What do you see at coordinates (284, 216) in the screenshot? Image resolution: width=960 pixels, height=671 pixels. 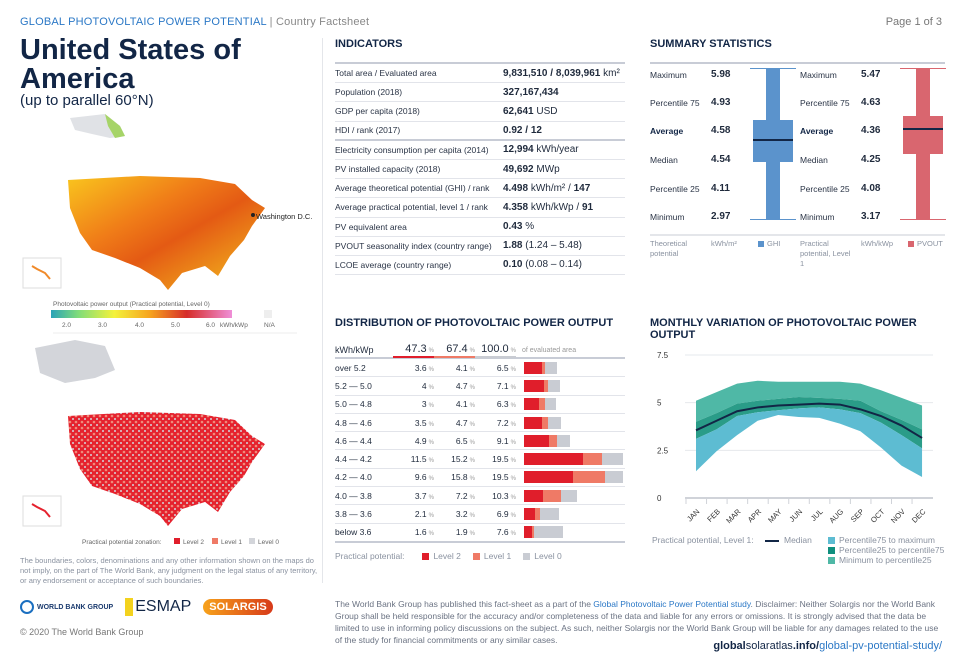 I see `capital-label: Washington D.C.` at bounding box center [284, 216].